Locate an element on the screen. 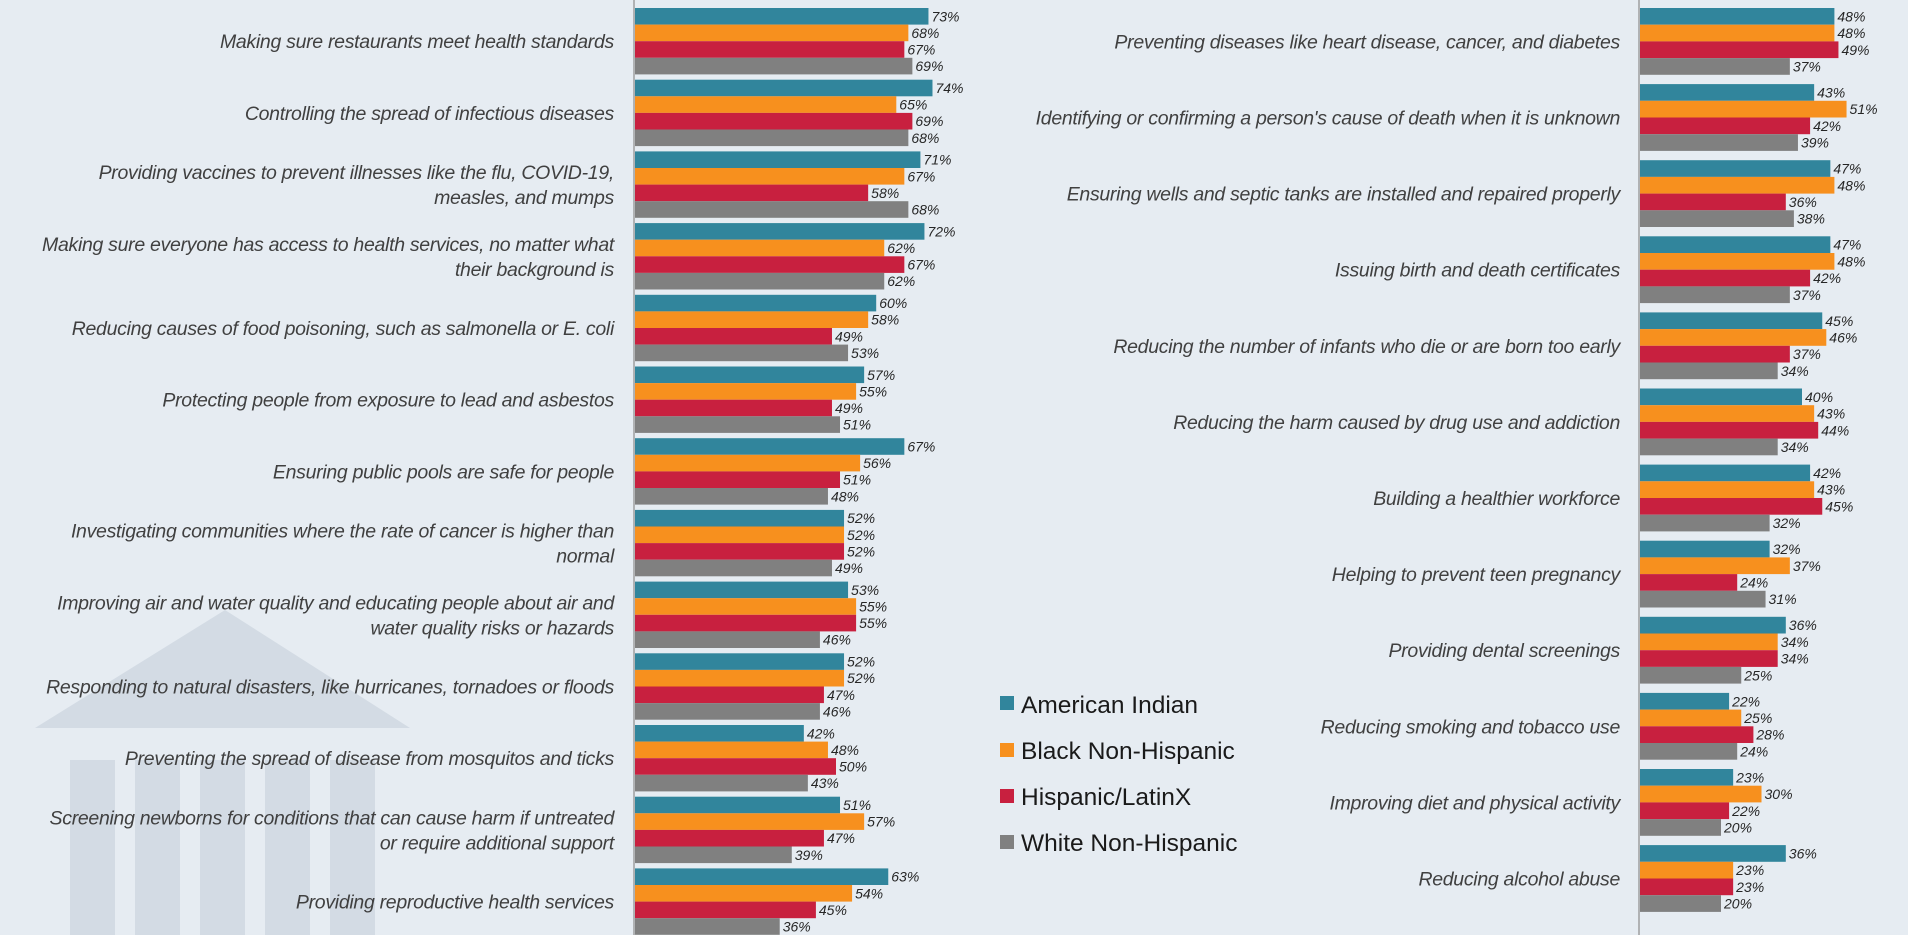 This screenshot has width=1908, height=935. category-label: Reducing smoking and tobacco use is located at coordinates (1471, 727).